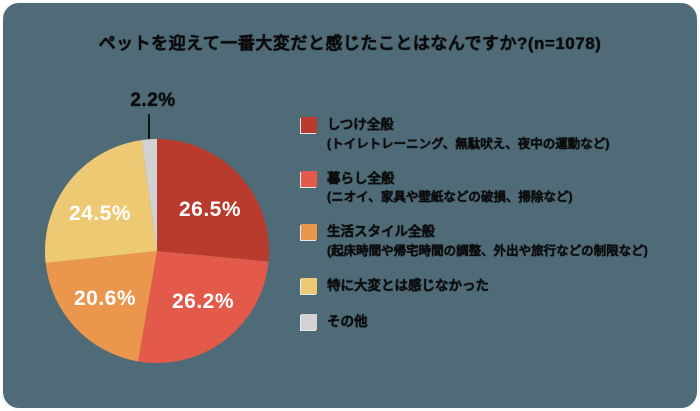 This screenshot has height=411, width=700. I want to click on slice-value-label: 26.5%, so click(210, 209).